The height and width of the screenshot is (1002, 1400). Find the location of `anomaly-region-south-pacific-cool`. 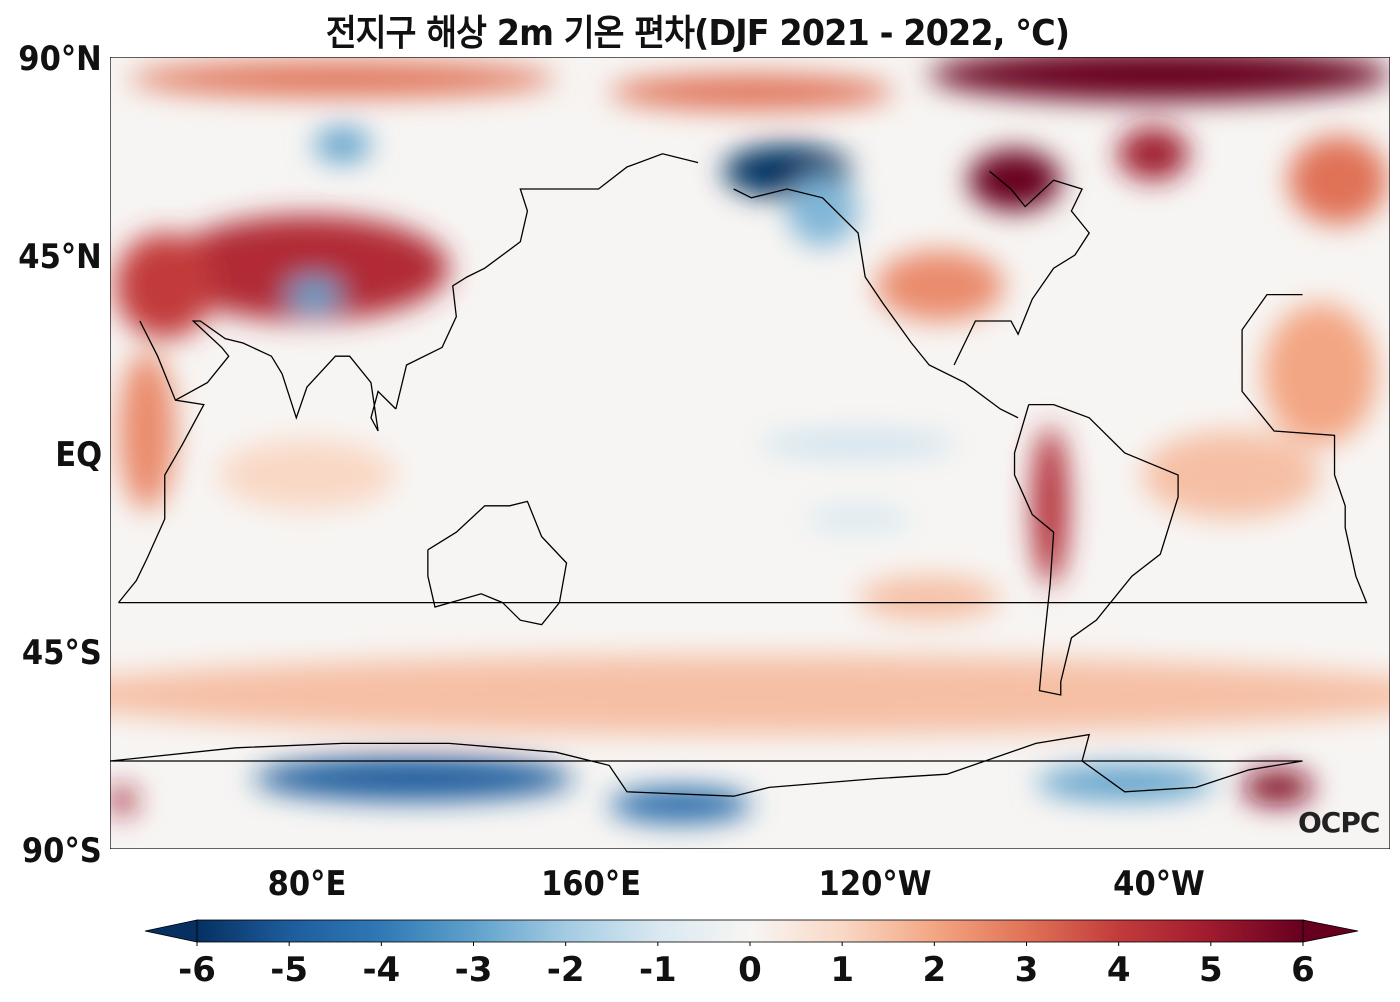

anomaly-region-south-pacific-cool is located at coordinates (858, 519).